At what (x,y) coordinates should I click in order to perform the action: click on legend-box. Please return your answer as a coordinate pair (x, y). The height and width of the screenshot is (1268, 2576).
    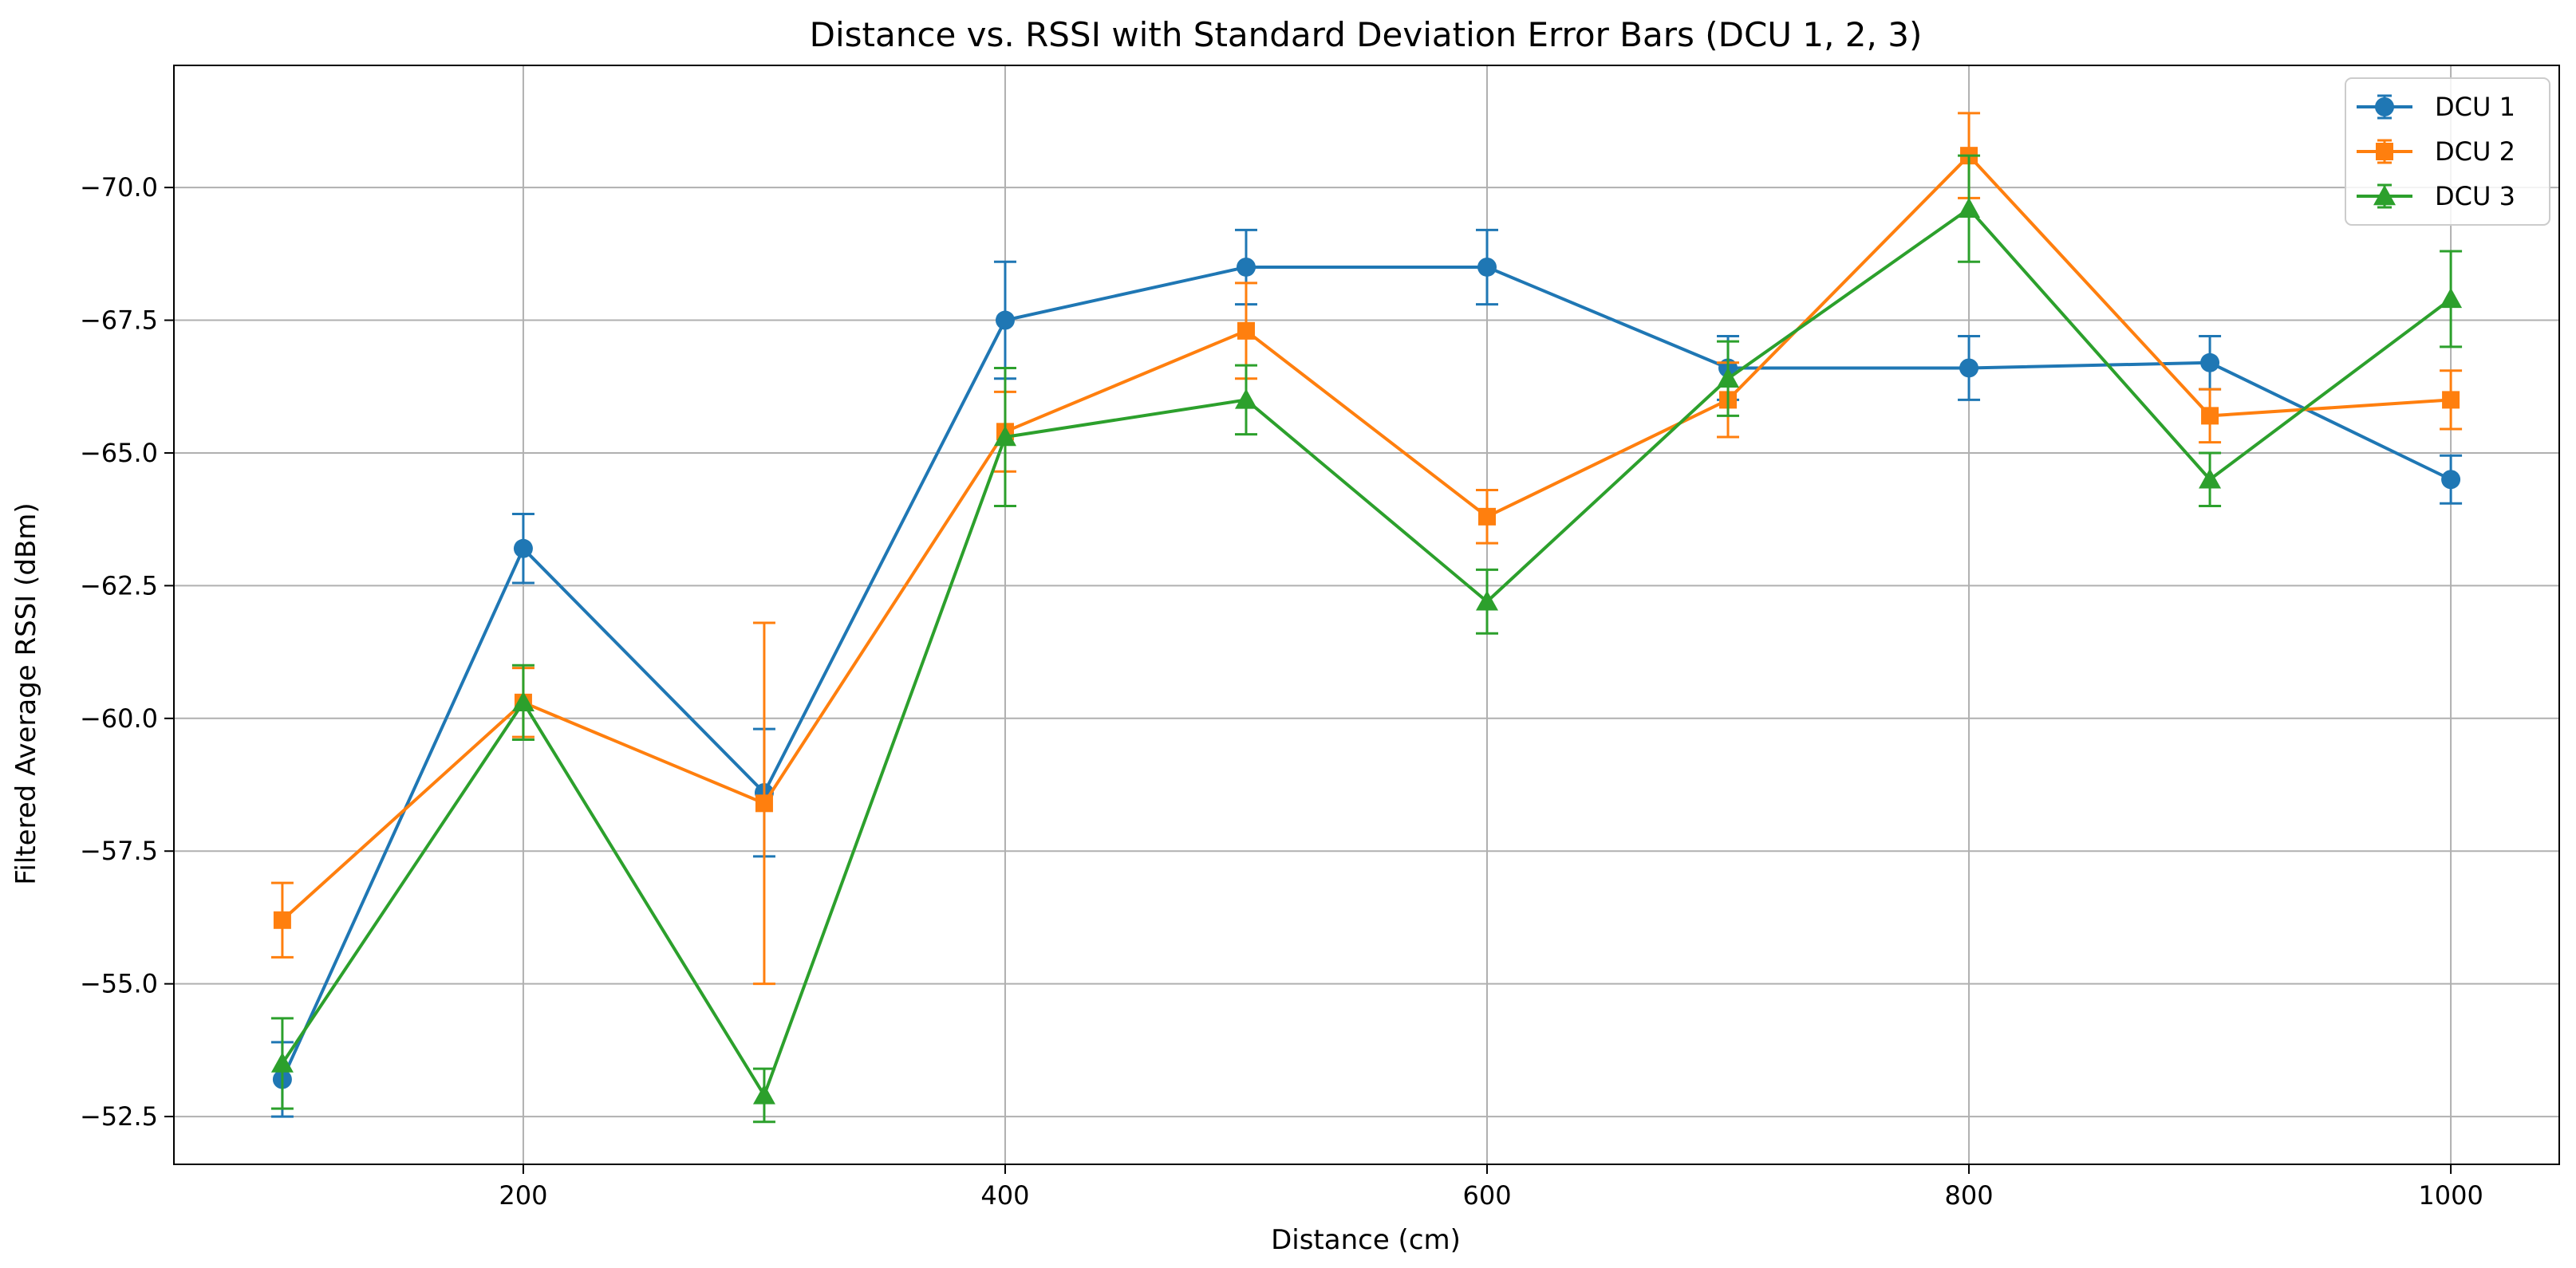
    Looking at the image, I should click on (2447, 151).